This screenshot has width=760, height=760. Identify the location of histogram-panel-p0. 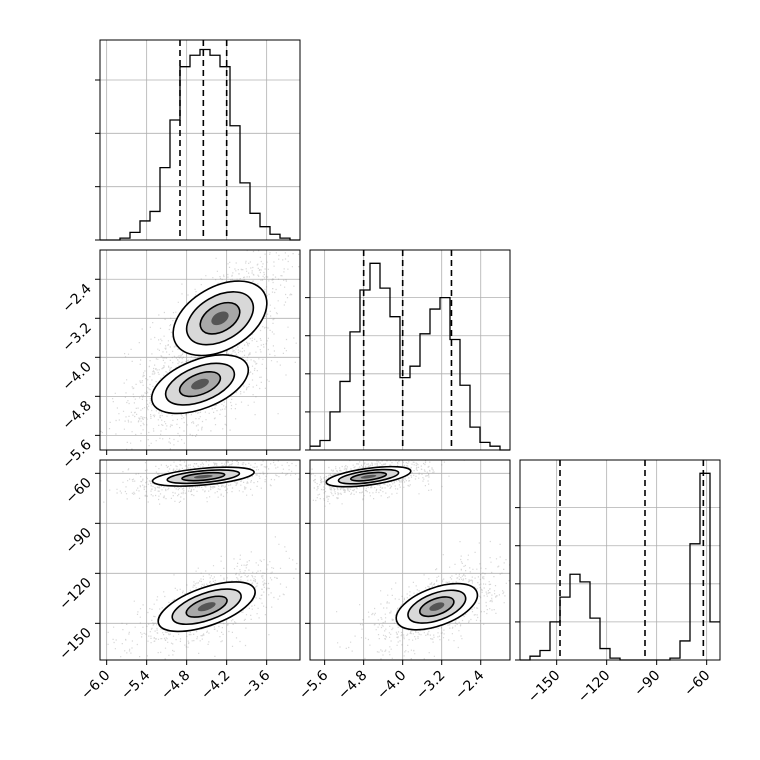
(198, 140).